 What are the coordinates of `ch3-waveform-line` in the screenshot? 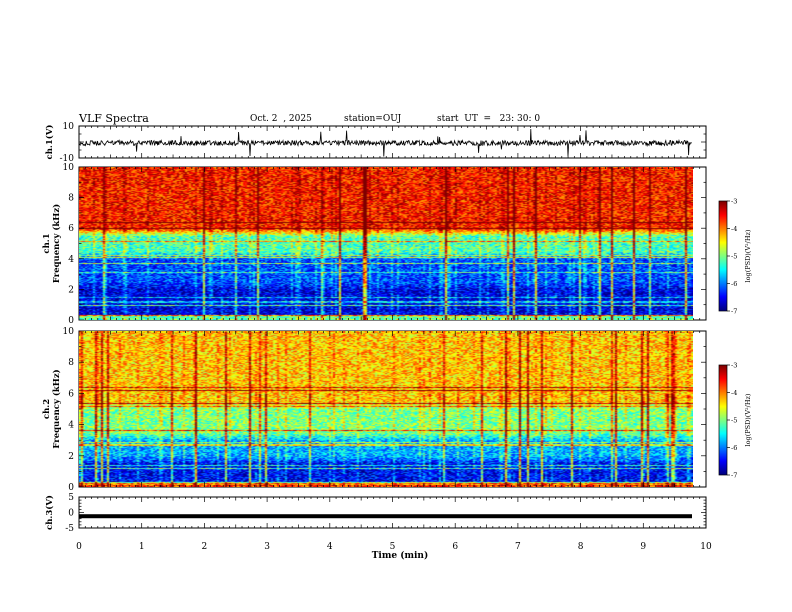 It's located at (385, 516).